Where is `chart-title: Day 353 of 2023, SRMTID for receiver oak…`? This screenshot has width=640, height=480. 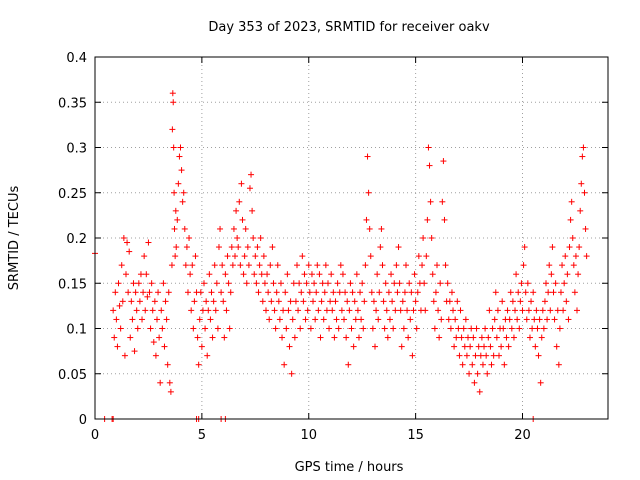
chart-title: Day 353 of 2023, SRMTID for receiver oak… is located at coordinates (349, 27).